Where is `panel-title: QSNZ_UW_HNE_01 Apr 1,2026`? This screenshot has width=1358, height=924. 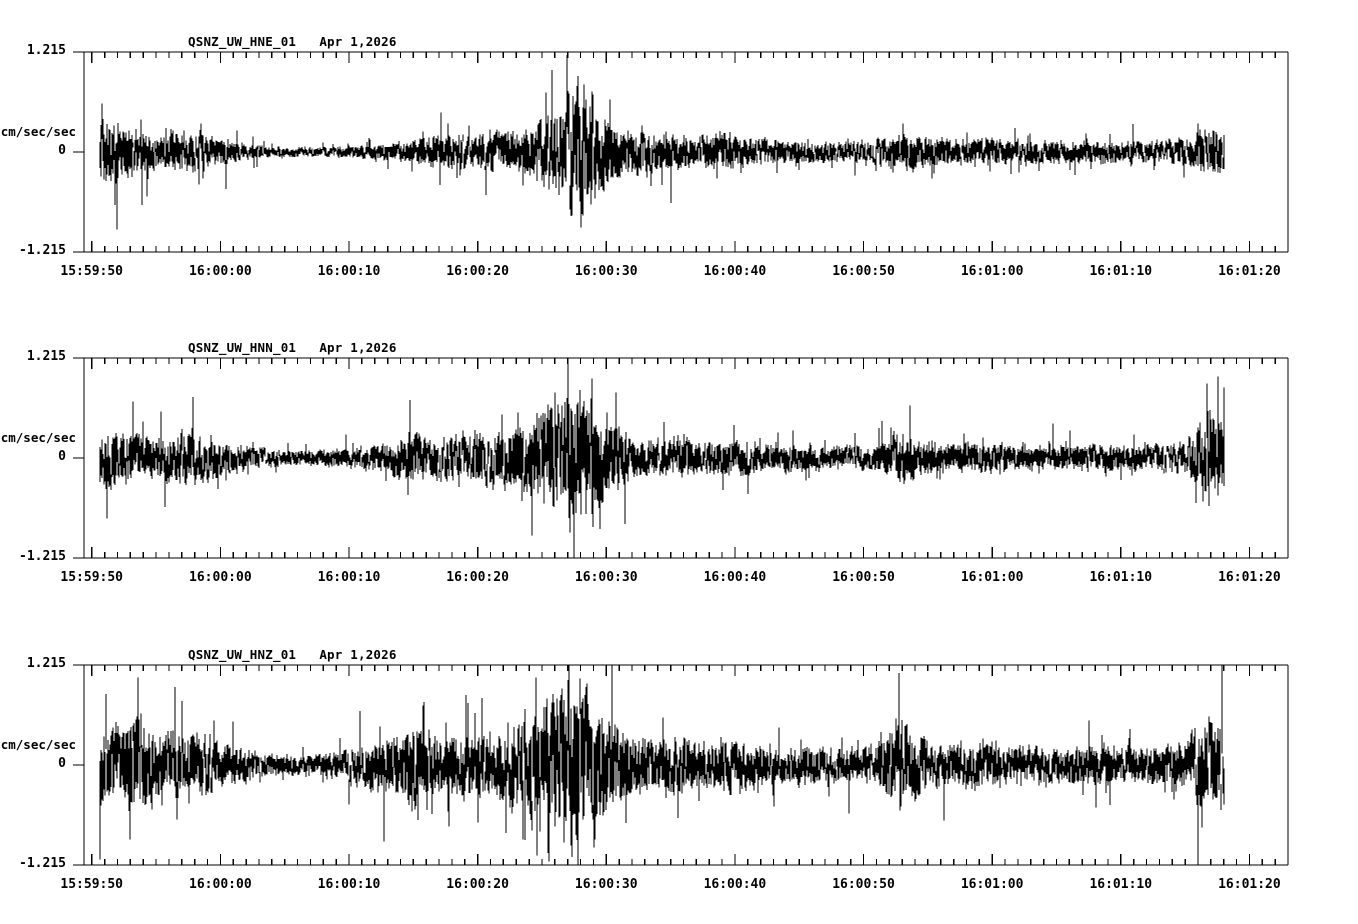 panel-title: QSNZ_UW_HNE_01 Apr 1,2026 is located at coordinates (292, 41).